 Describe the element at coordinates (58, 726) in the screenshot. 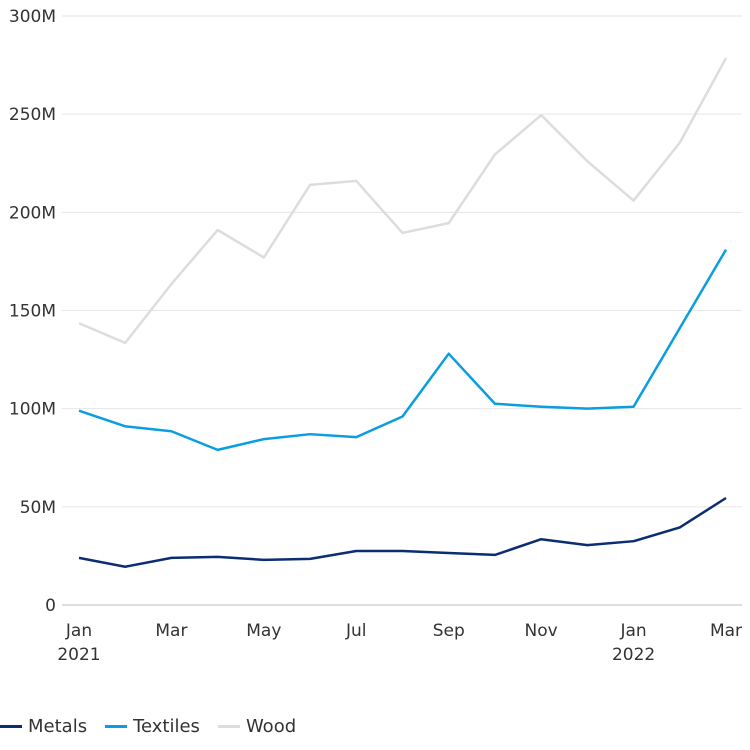

I see `legend-label: Metals` at that location.